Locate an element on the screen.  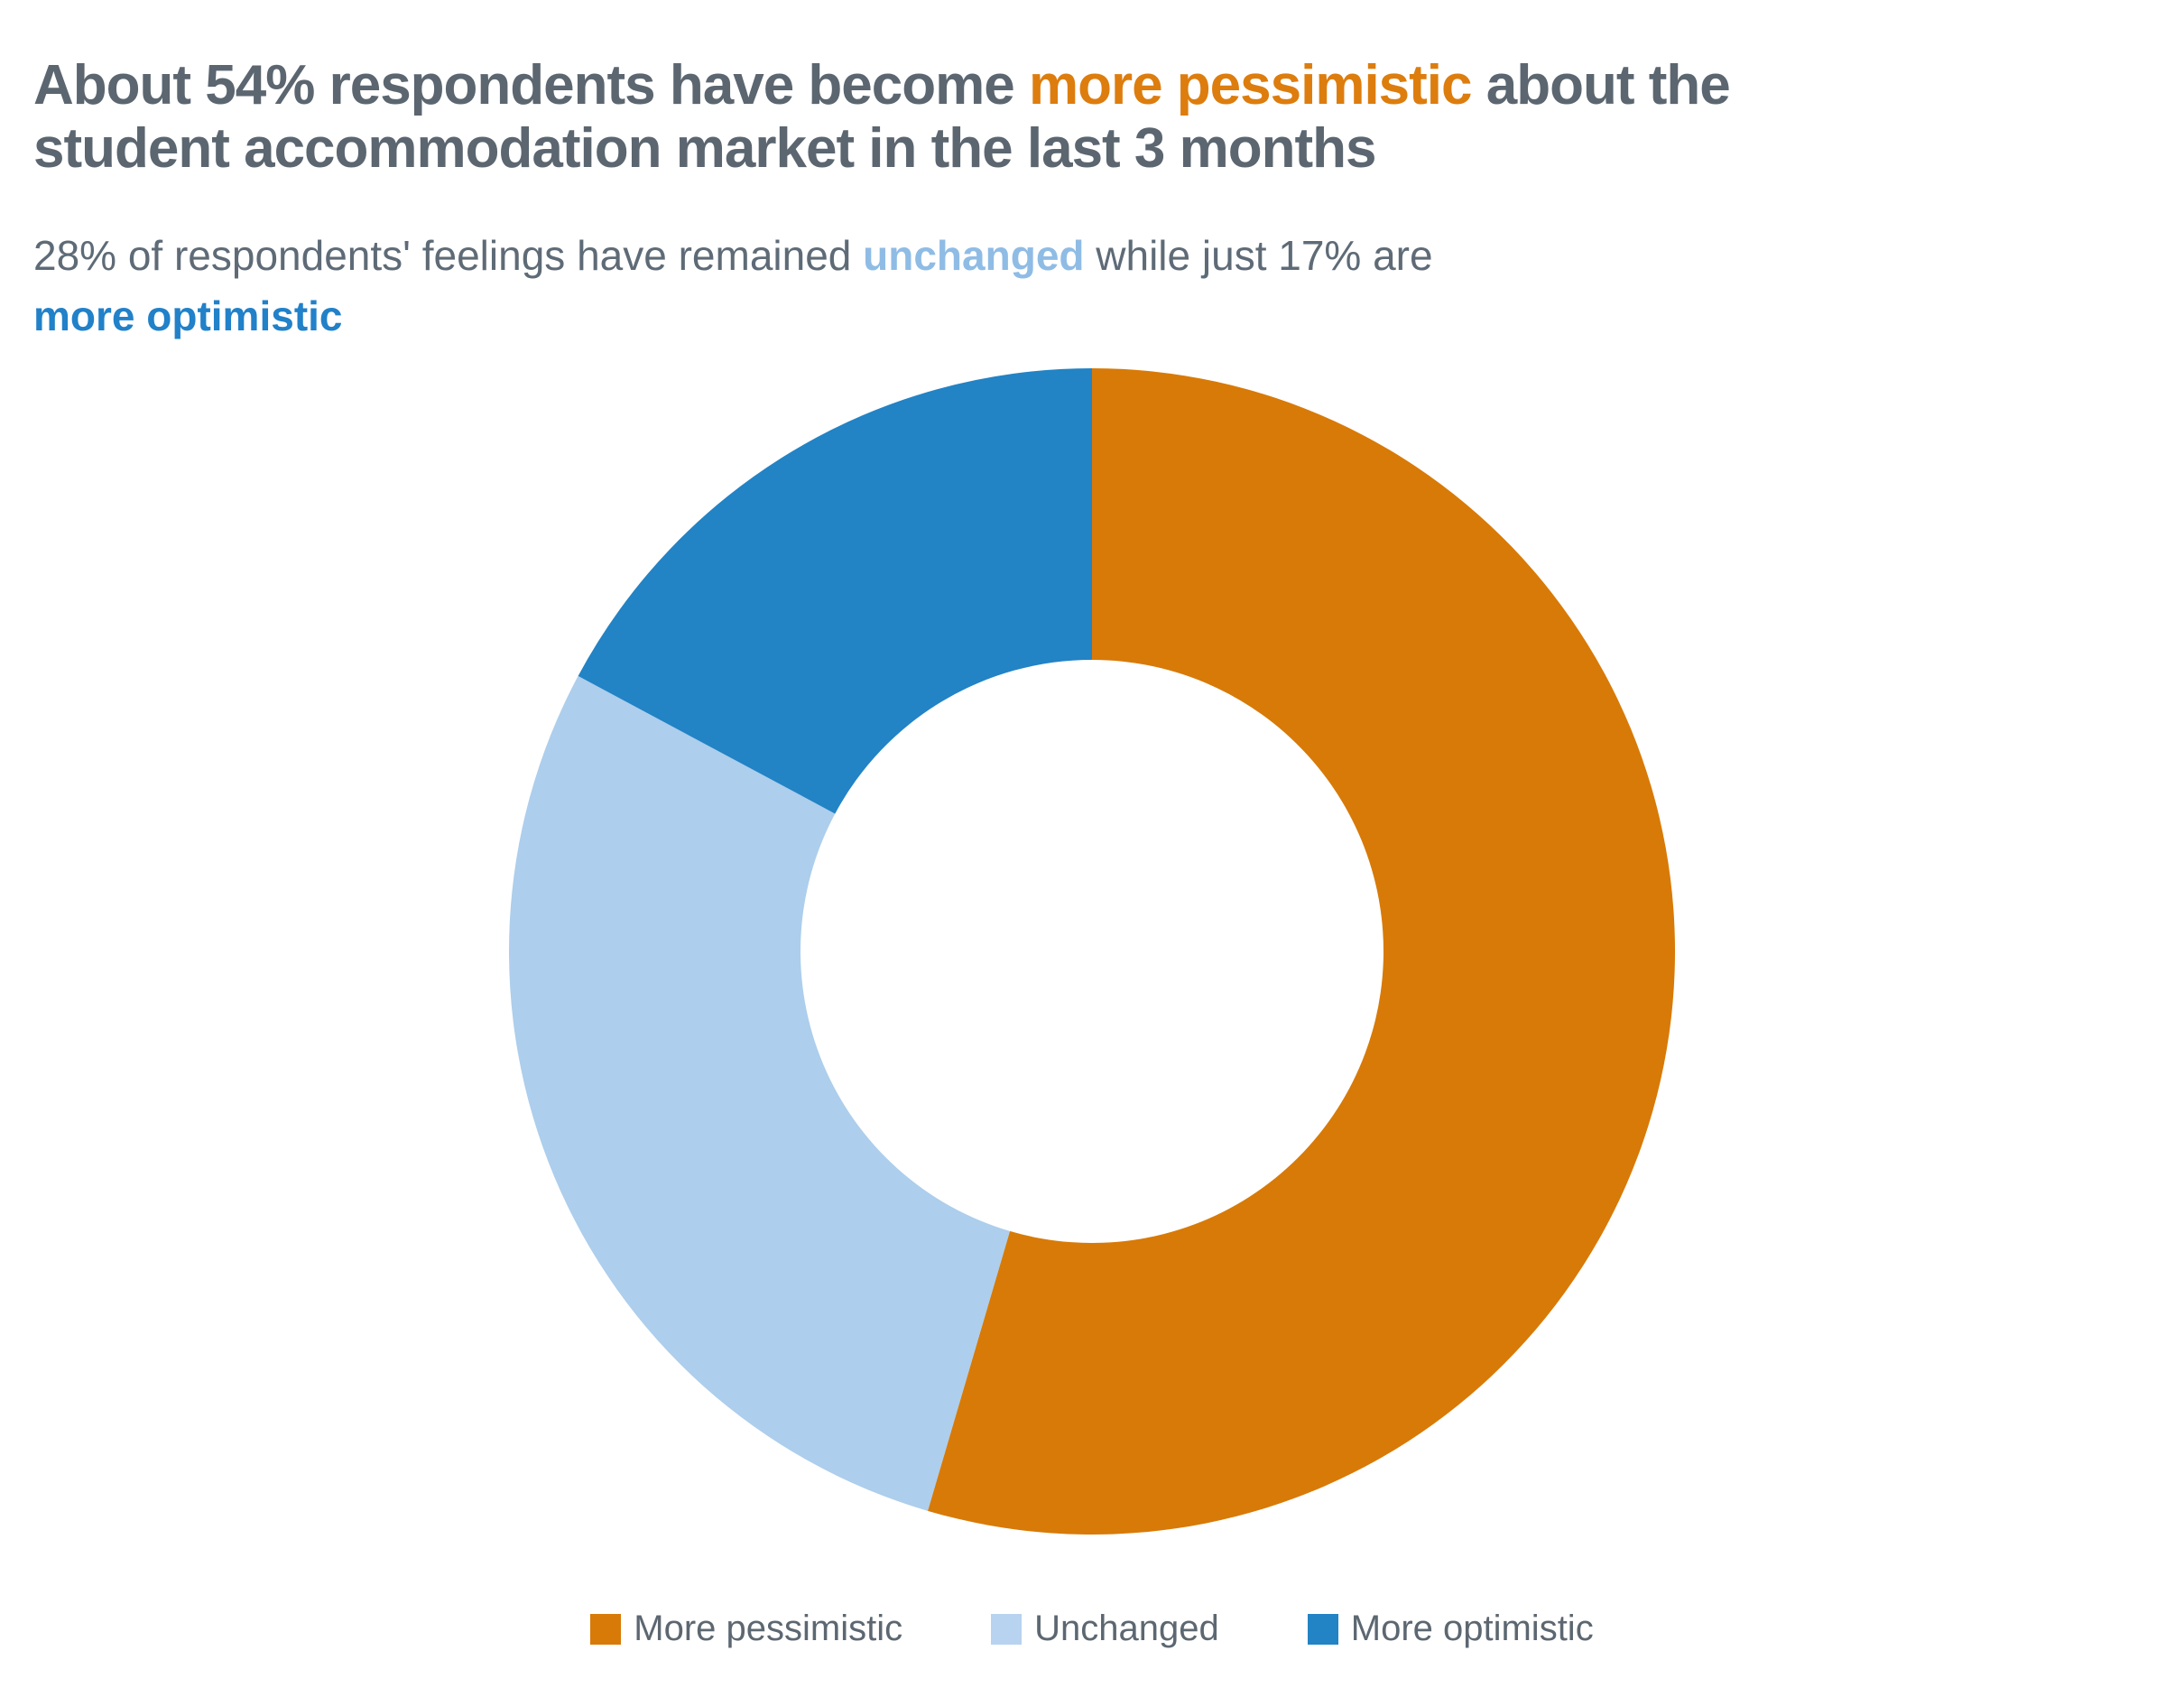
subtitle-text-mid: while just 17% are is located at coordinates (1264, 255).